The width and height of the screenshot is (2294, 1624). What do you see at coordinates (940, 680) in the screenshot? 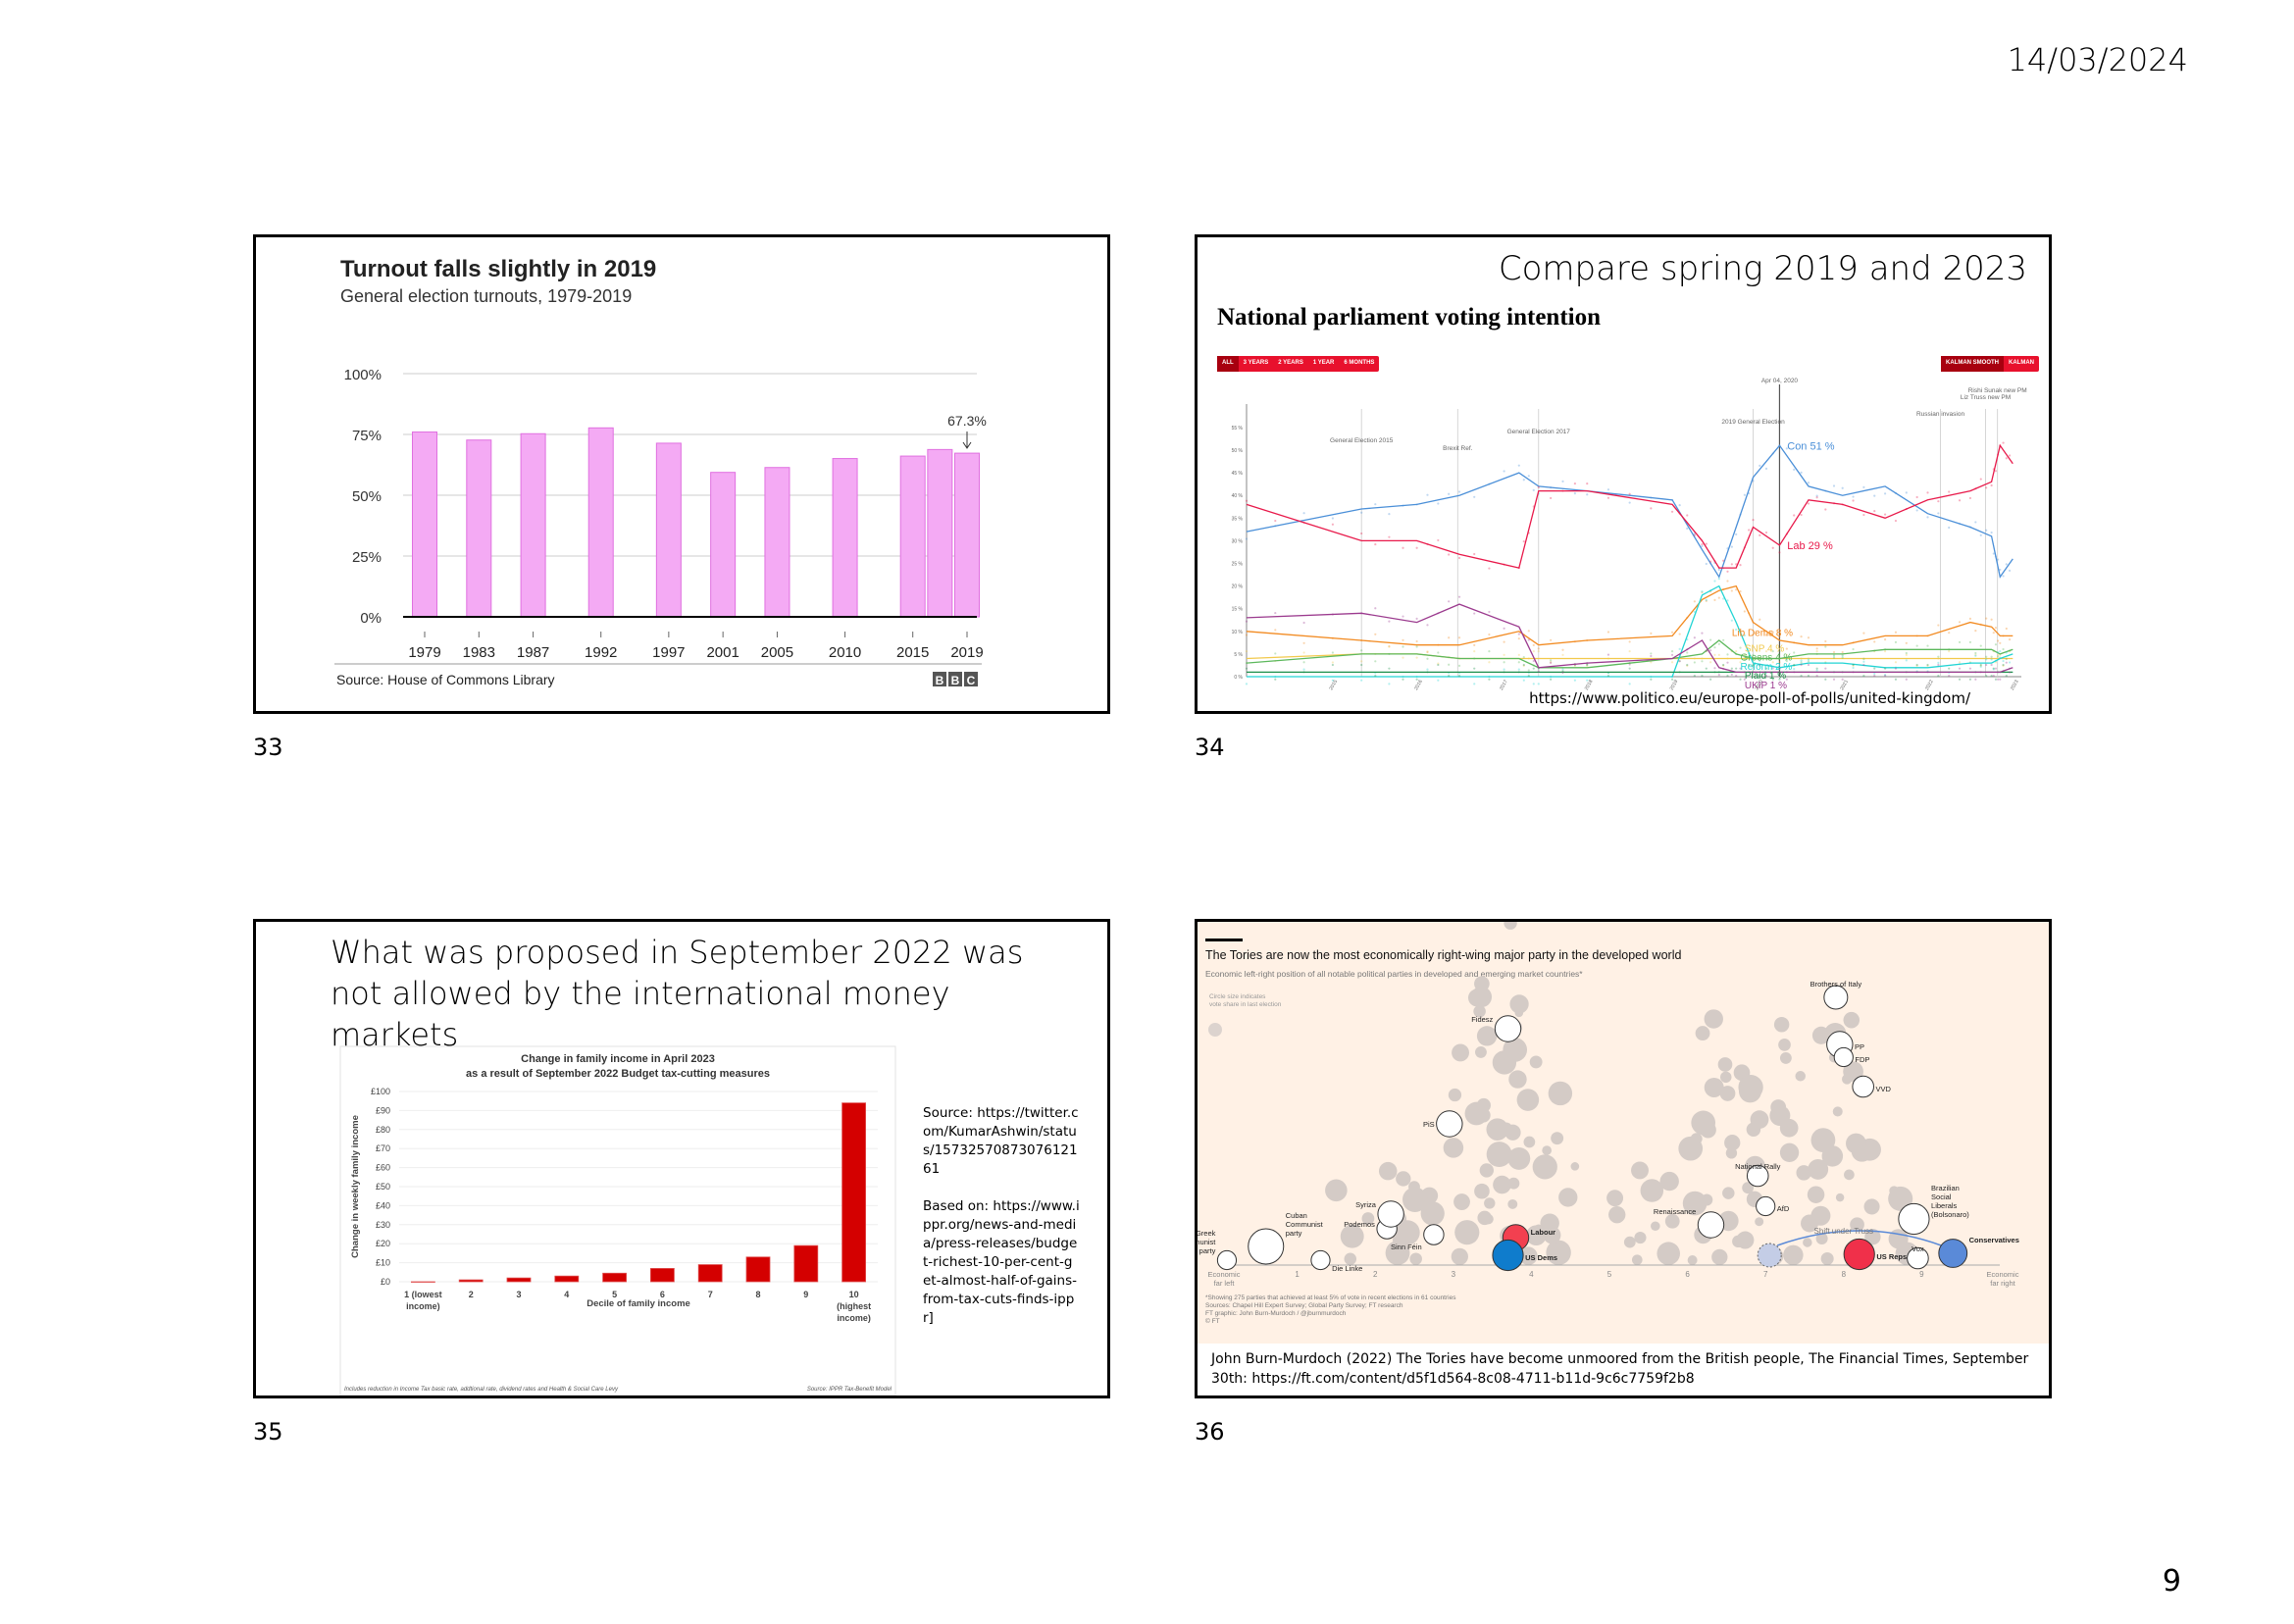
I see `bbc-logo-letter: B` at bounding box center [940, 680].